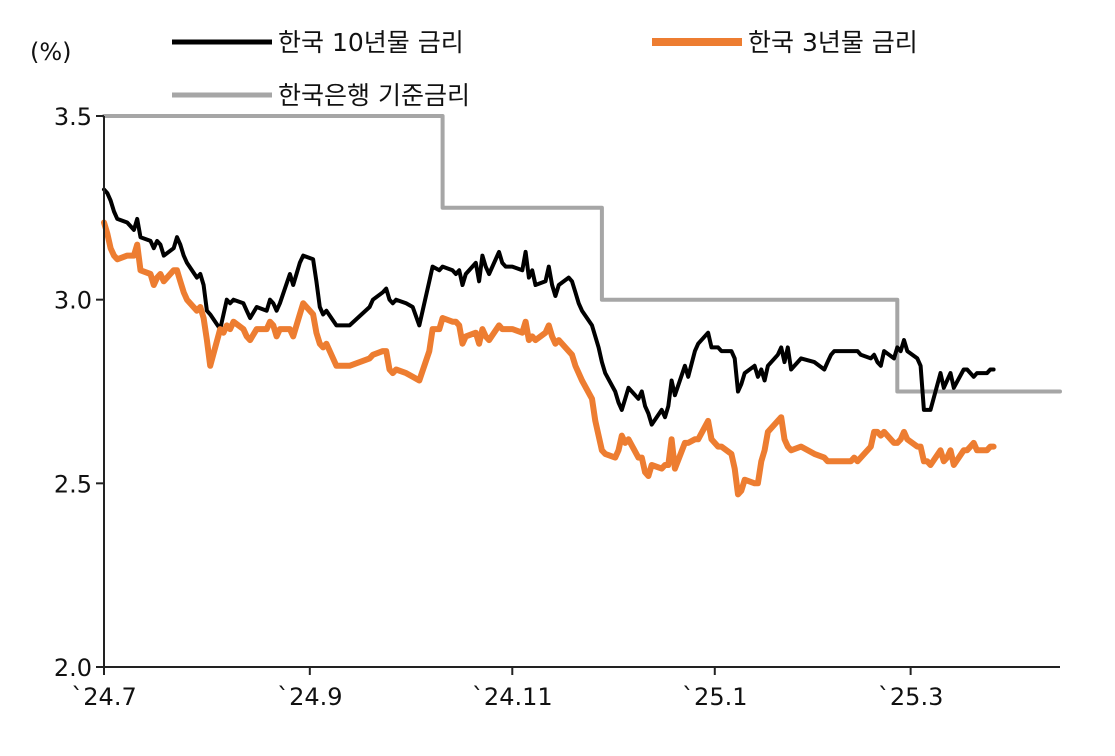 The image size is (1115, 756). What do you see at coordinates (309, 697) in the screenshot?
I see `x-tick-label: `24.9` at bounding box center [309, 697].